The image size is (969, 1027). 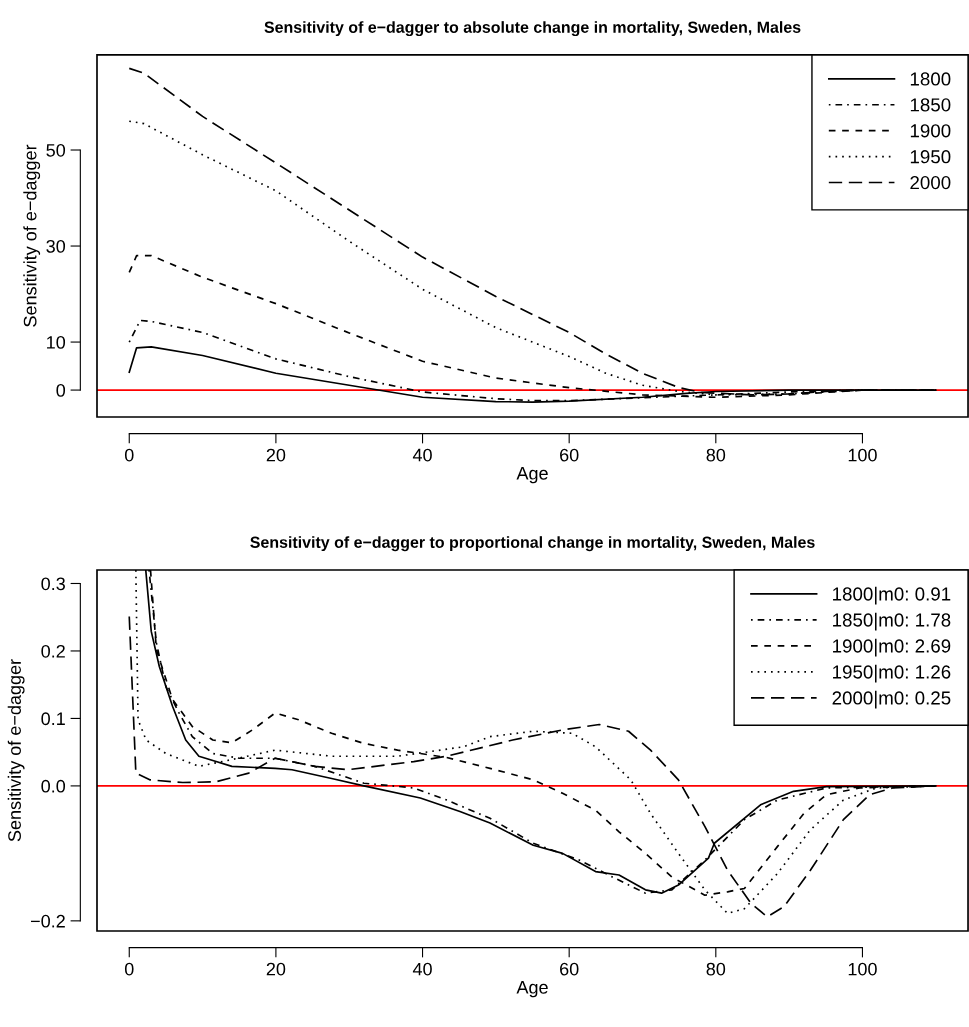 I want to click on y-tick-label: 0.2, so click(x=53, y=651).